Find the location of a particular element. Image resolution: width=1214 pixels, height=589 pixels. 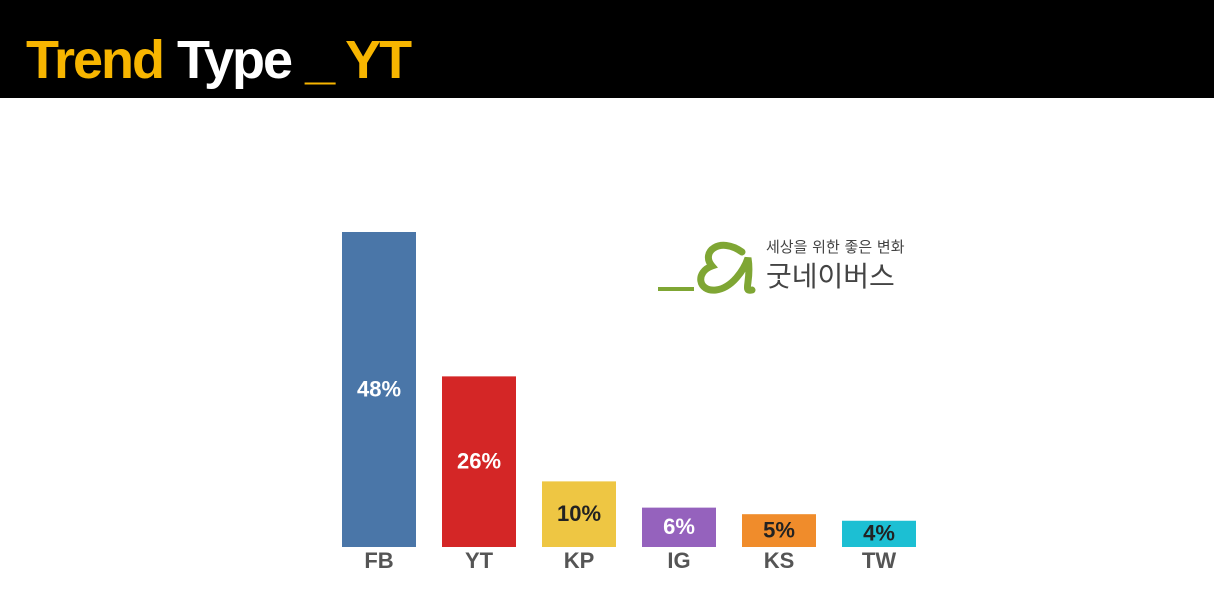

x-tick-label: YT is located at coordinates (479, 560).